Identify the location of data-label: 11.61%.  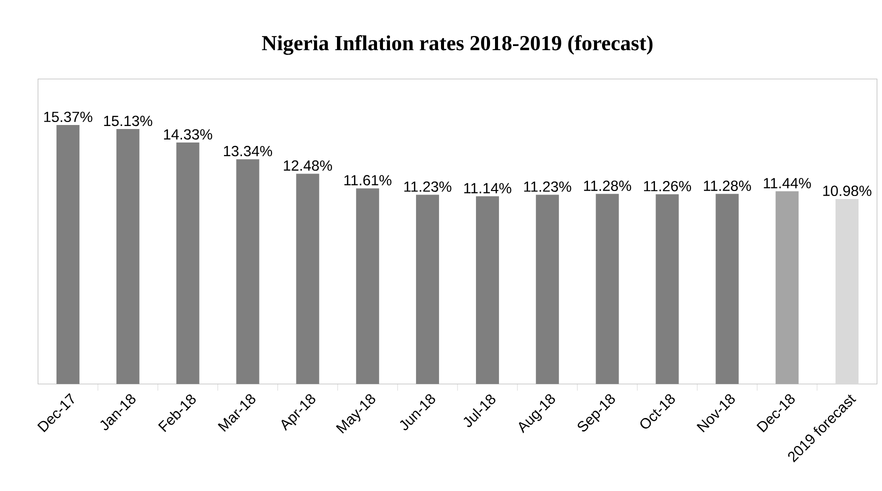
(368, 180).